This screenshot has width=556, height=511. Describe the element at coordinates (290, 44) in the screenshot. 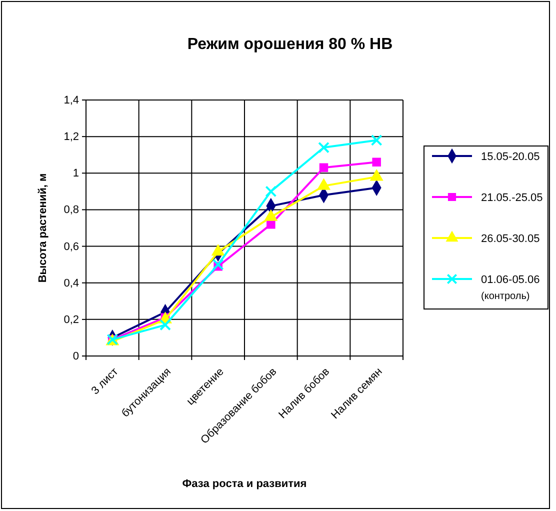

I see `chart-title: Режим орошения 80 % НВ` at that location.